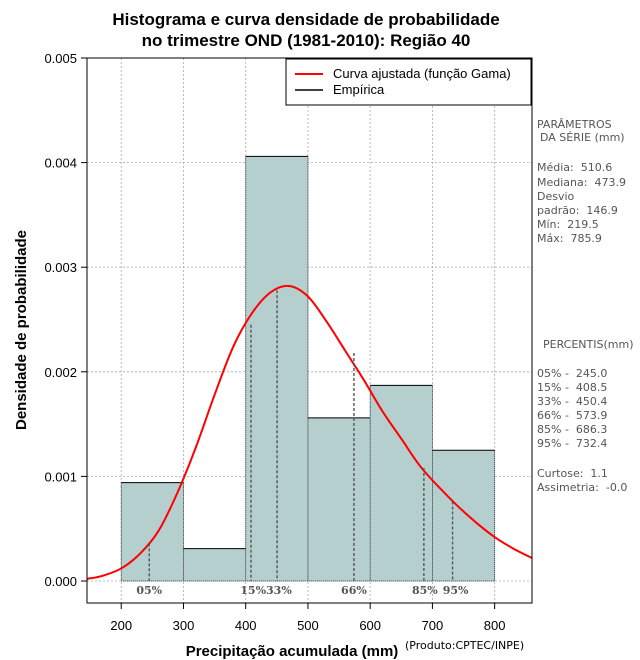 Image resolution: width=640 pixels, height=660 pixels. What do you see at coordinates (306, 40) in the screenshot?
I see `chart-subtitle: no trimestre OND (1981-2010): Região 40` at bounding box center [306, 40].